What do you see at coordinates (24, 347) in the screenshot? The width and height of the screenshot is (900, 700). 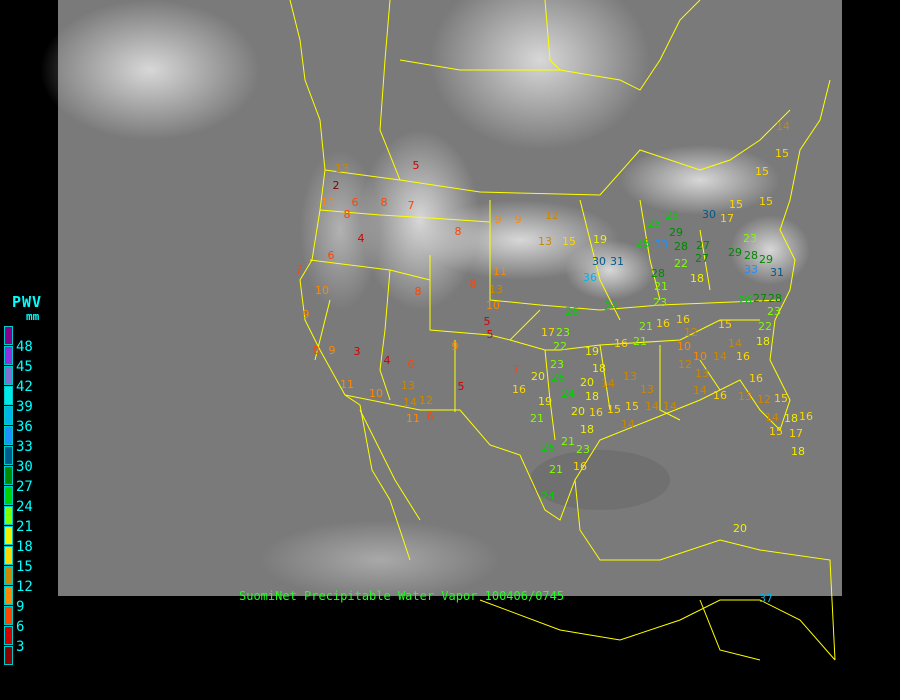 I see `legend-label: 48` at bounding box center [24, 347].